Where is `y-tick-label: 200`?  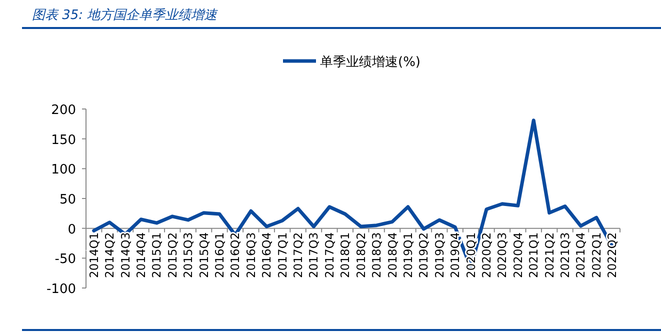
y-tick-label: 200 is located at coordinates (63, 110).